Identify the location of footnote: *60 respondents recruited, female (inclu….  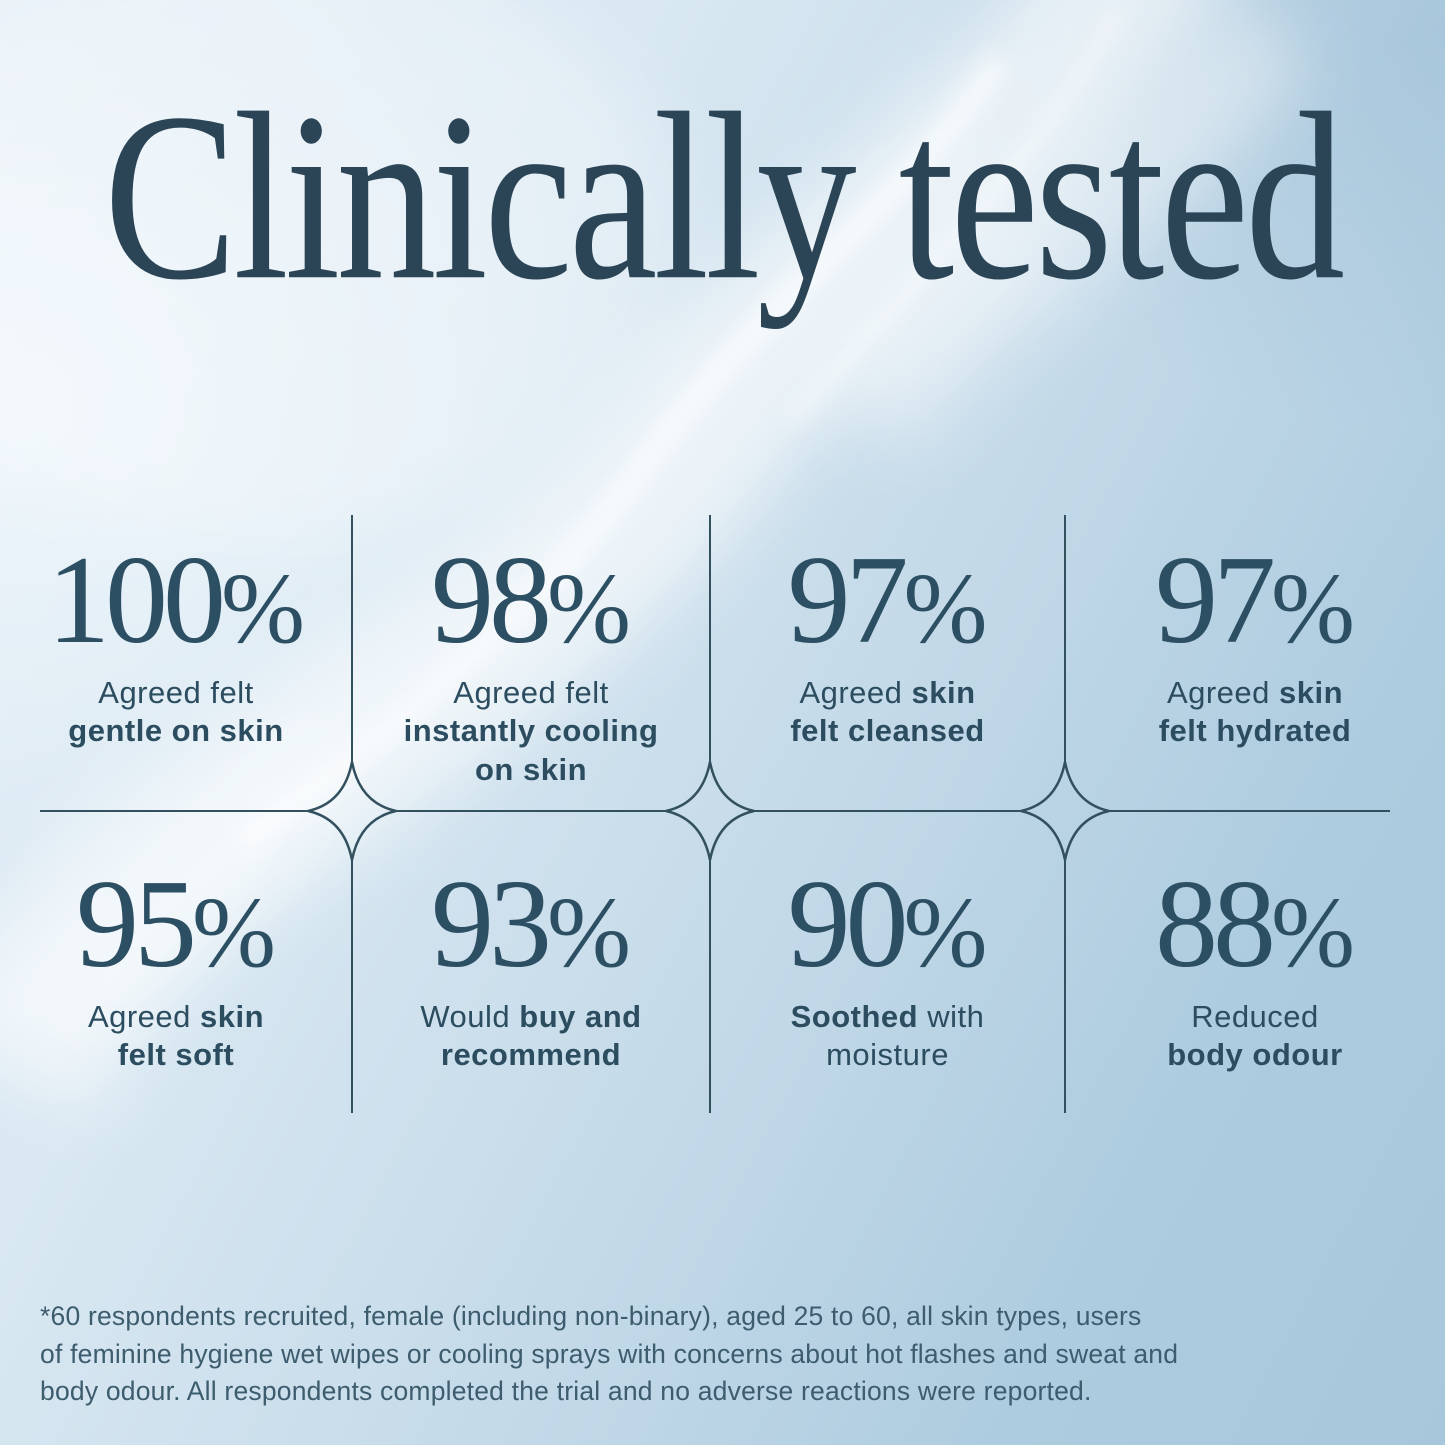
(609, 1354).